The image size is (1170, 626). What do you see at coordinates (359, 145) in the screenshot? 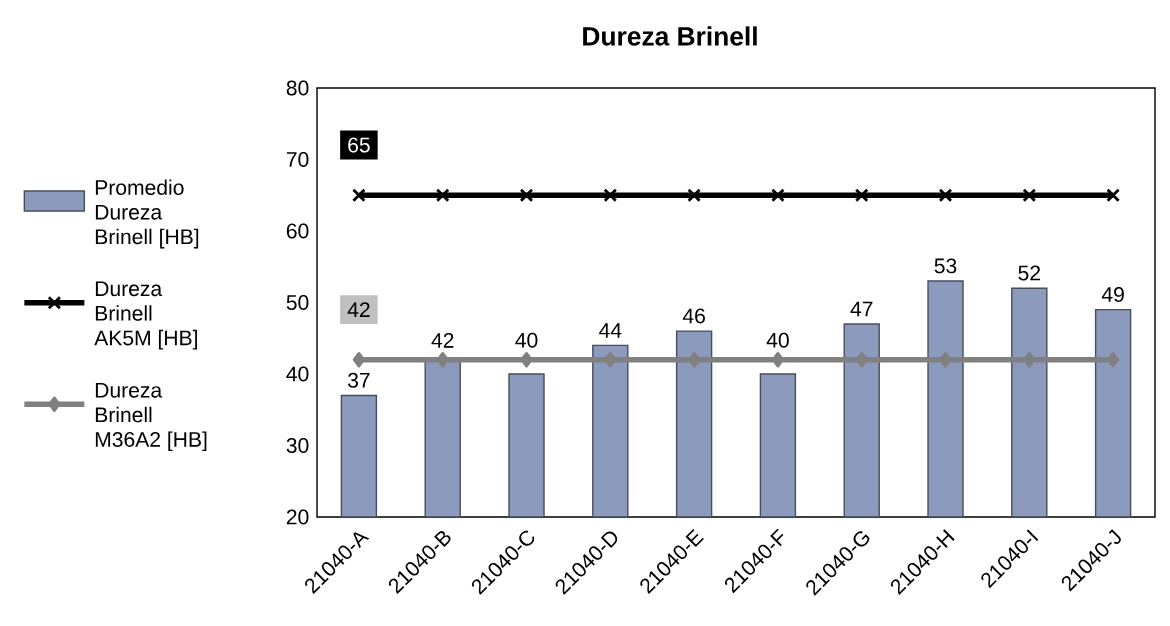
I see `data-label: 65` at bounding box center [359, 145].